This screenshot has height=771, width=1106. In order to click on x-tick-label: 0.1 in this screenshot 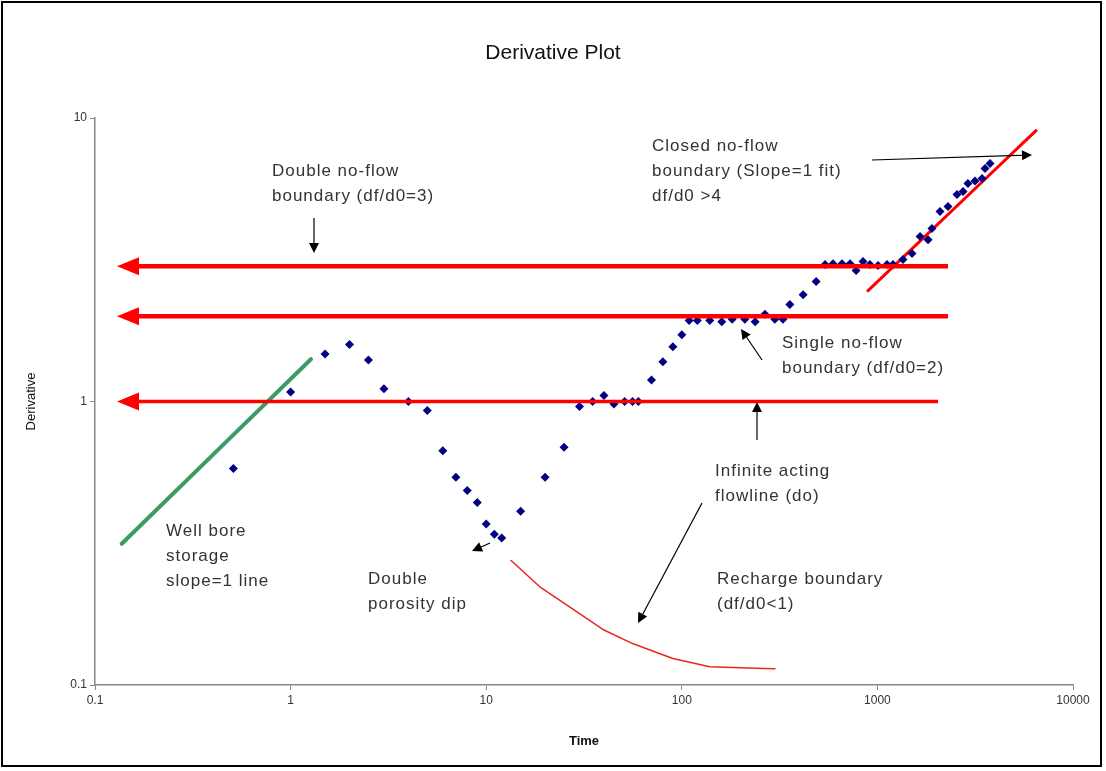, I will do `click(95, 699)`.